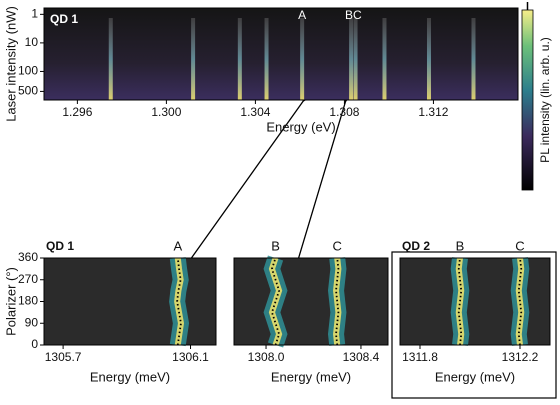  Describe the element at coordinates (32, 322) in the screenshot. I see `y-tick-label: 90` at that location.